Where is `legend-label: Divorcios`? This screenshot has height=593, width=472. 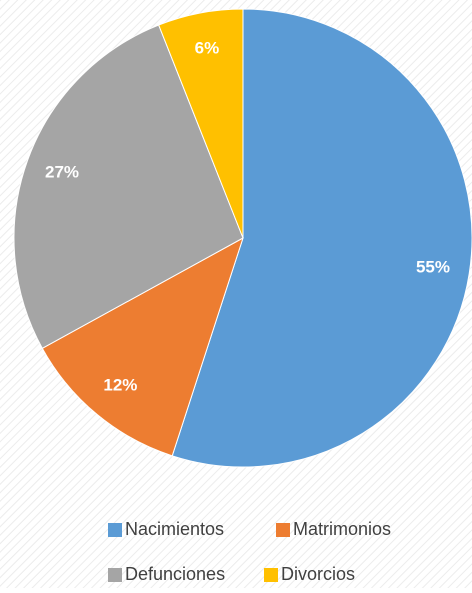 legend-label: Divorcios is located at coordinates (318, 574).